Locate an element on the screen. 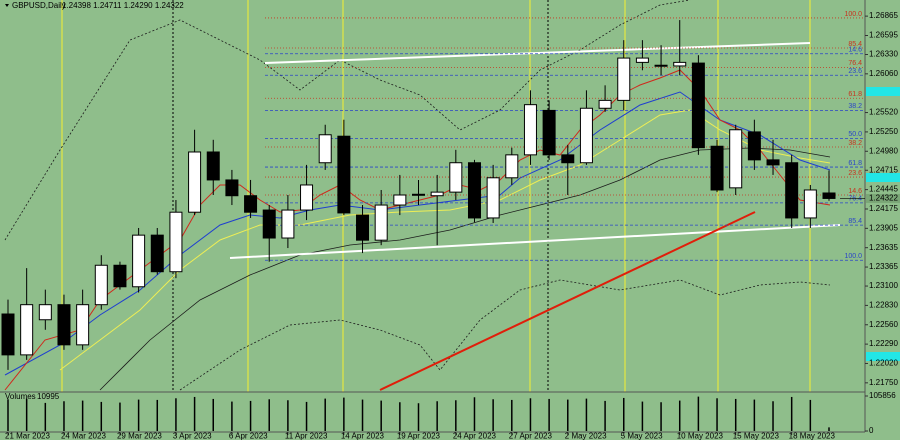 This screenshot has height=440, width=900. x-tick-label: 19 Apr 2023 is located at coordinates (419, 436).